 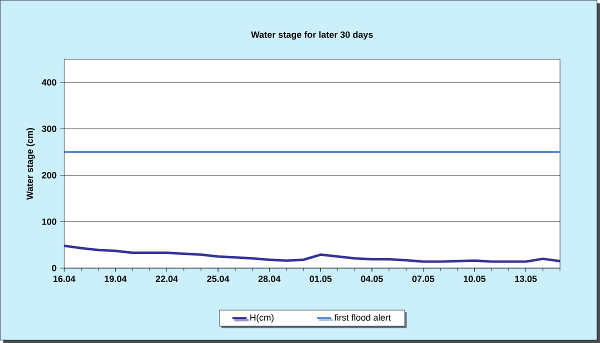 I want to click on y-tick-label: 0, so click(x=54, y=268).